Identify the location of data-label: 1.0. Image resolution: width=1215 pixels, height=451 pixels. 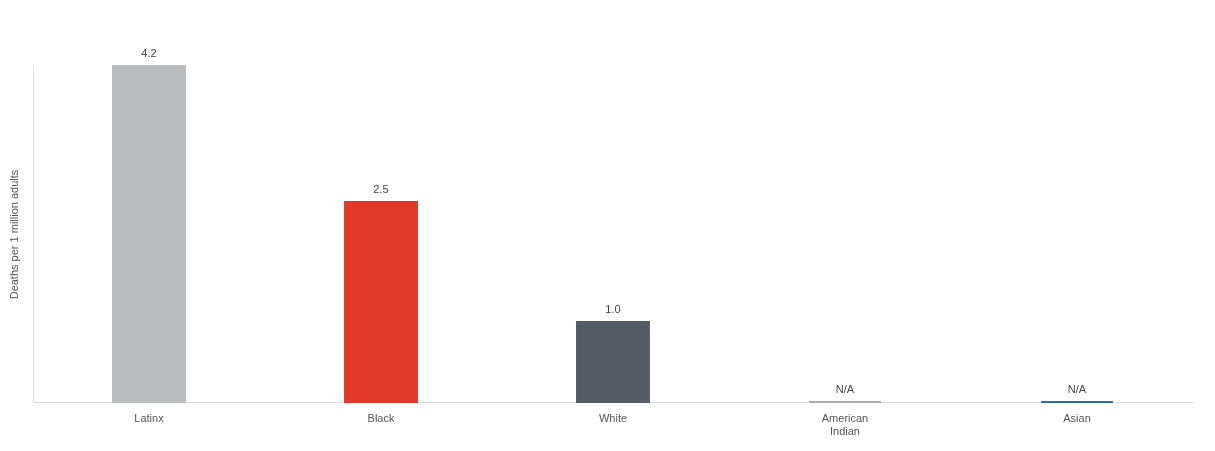
(613, 309).